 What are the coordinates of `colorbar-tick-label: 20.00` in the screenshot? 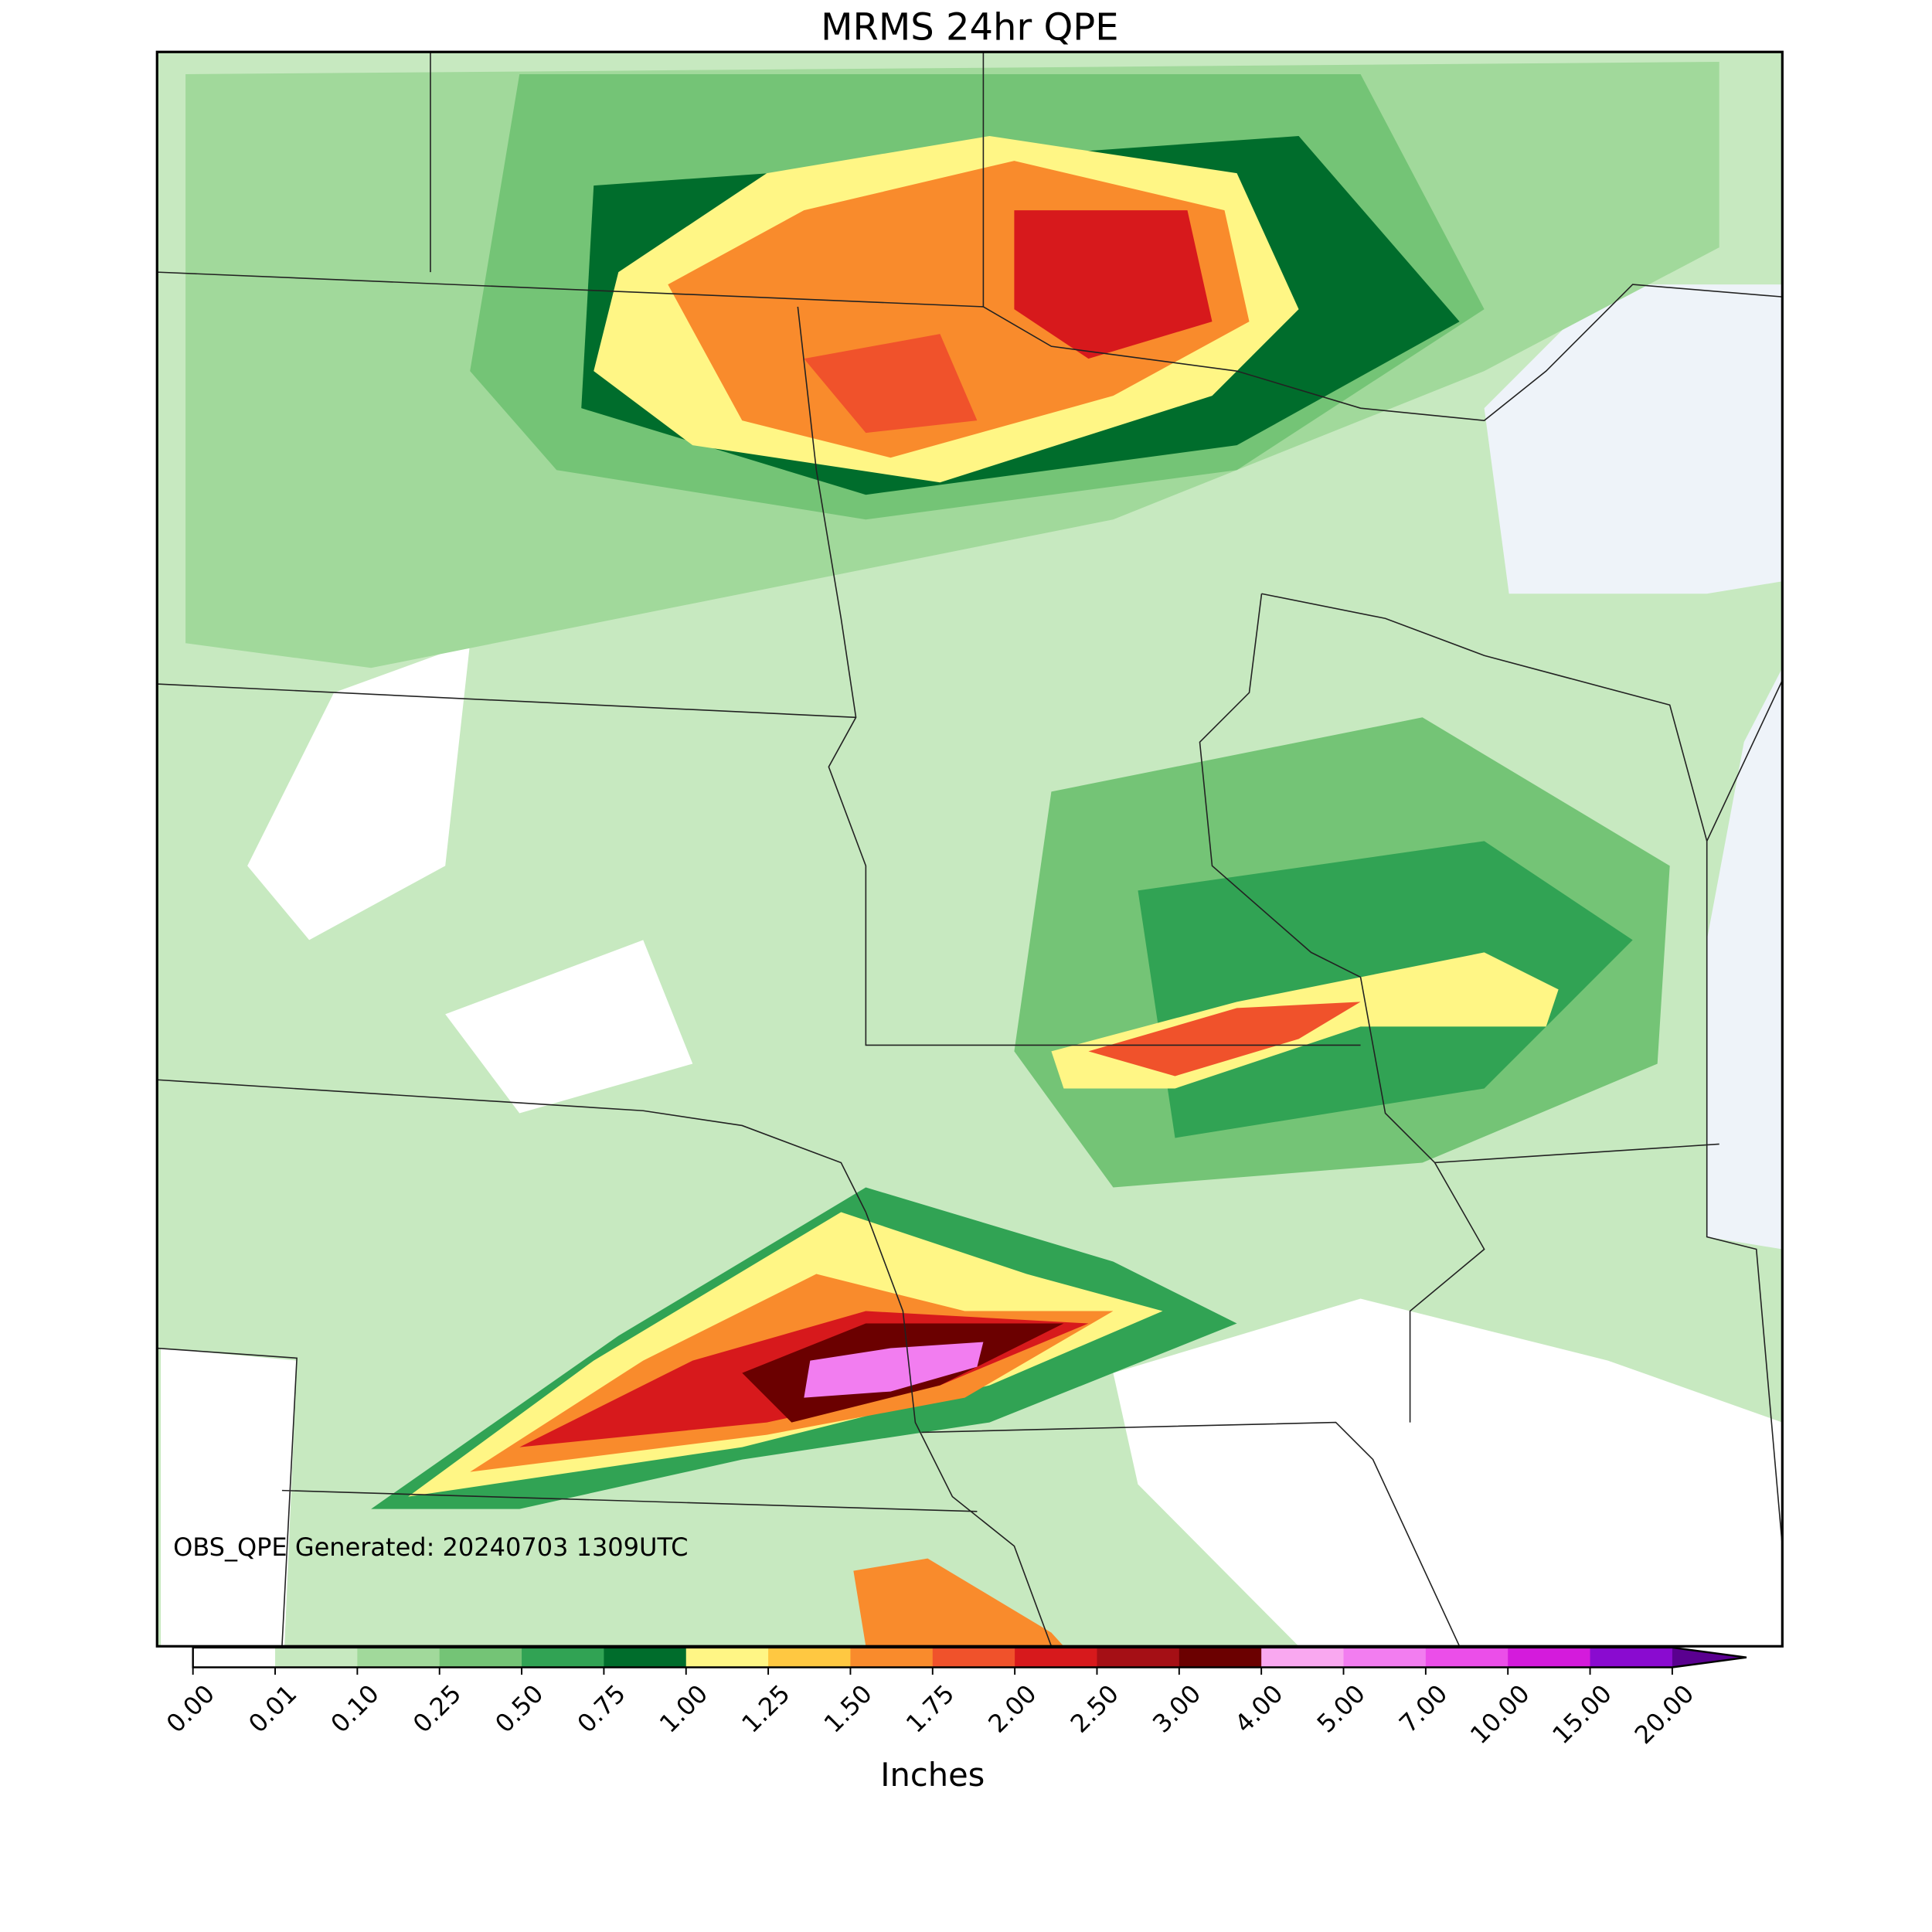 It's located at (1665, 1714).